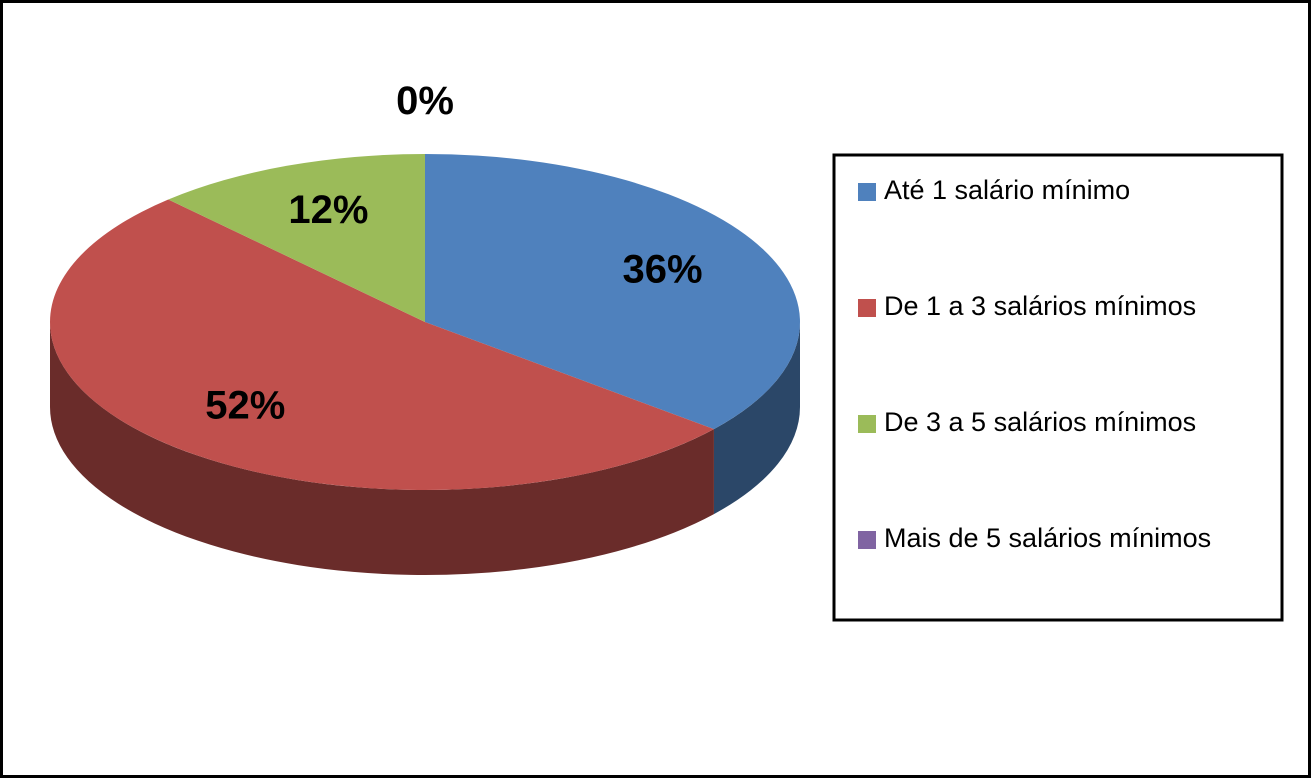 The image size is (1311, 778). I want to click on data-label: 52%, so click(245, 405).